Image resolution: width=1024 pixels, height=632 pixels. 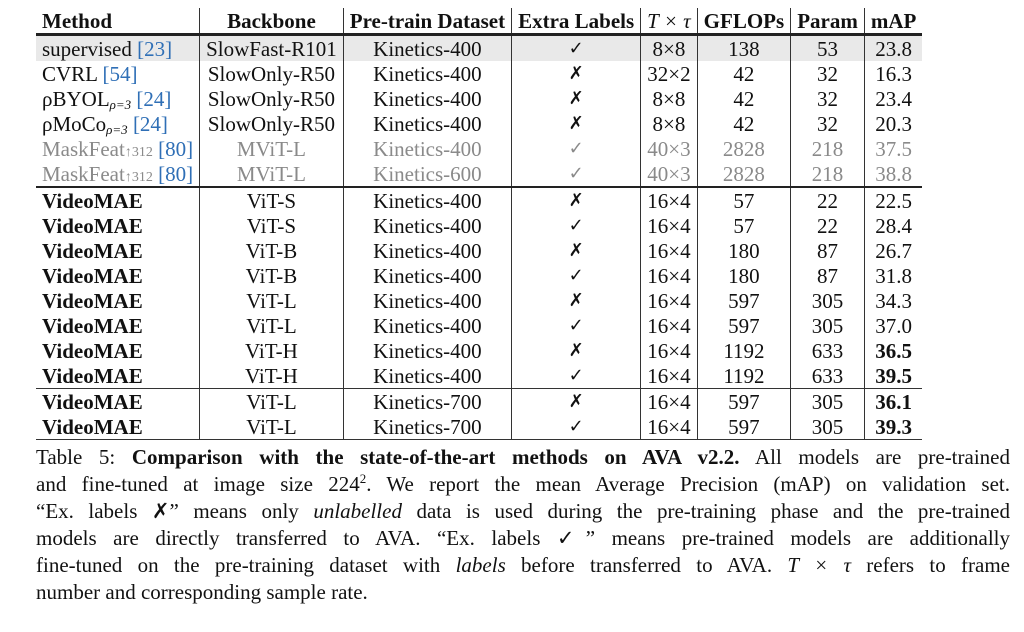 I want to click on table-row: VideoMAE ViT-L Kinetics-700 ✗ 16×4 597 305 36.1, so click(x=479, y=401).